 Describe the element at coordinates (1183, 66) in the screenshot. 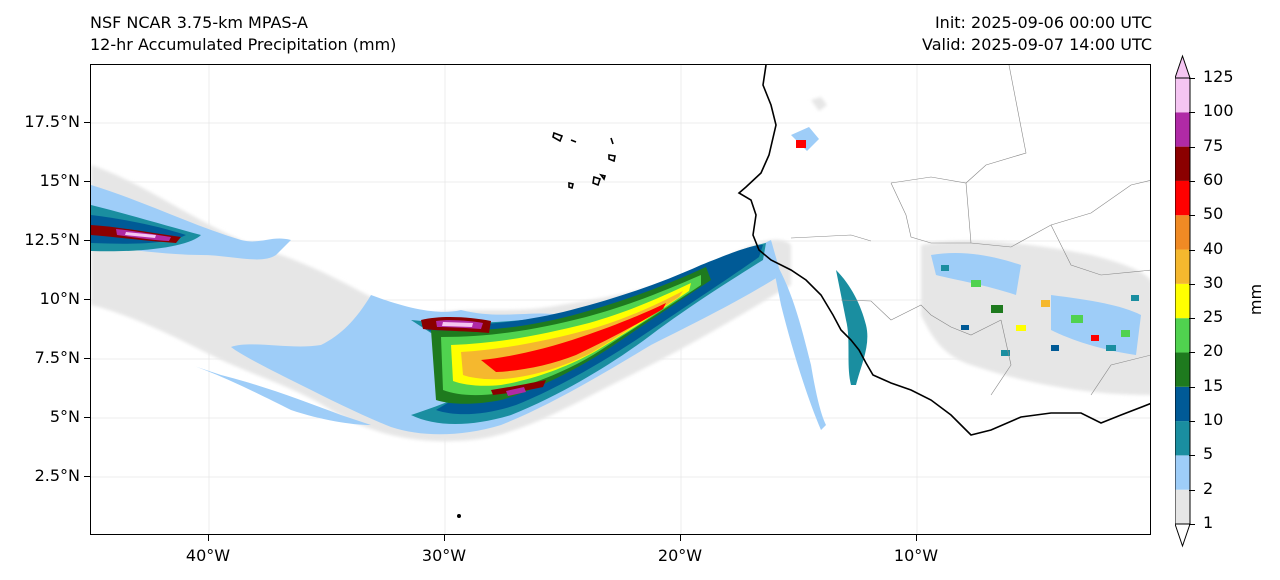

I see `colorbar-max-extend` at that location.